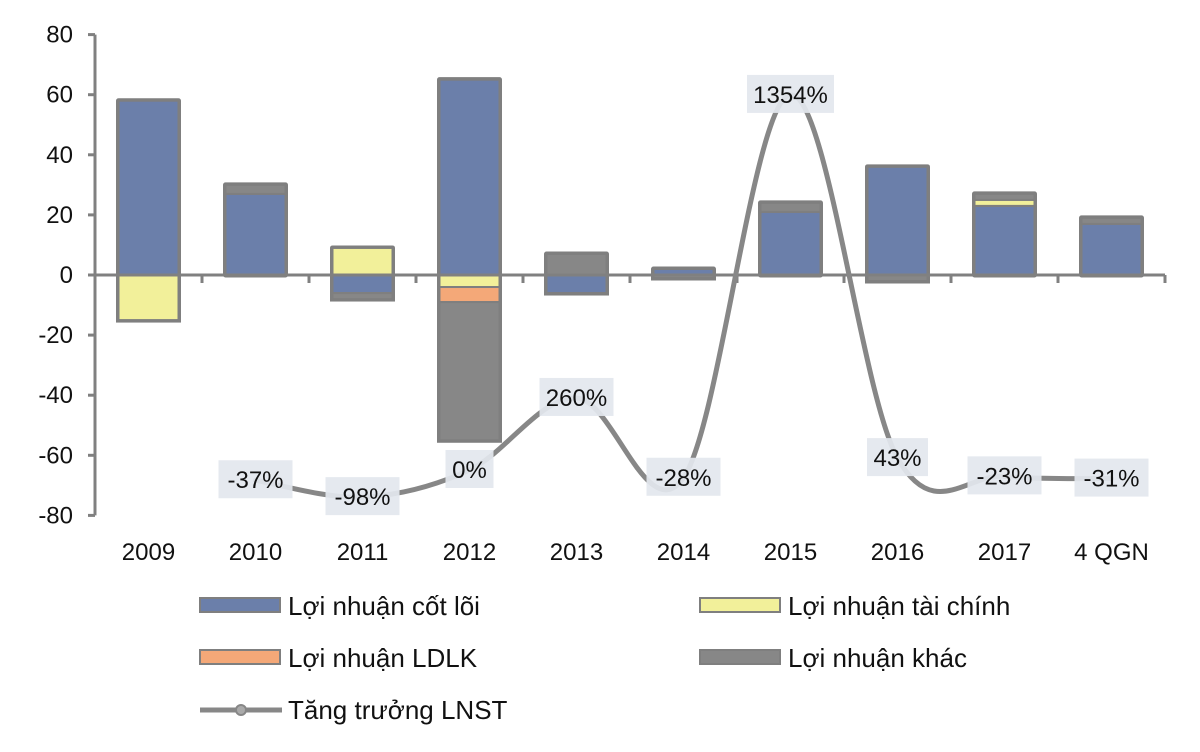  I want to click on y-tick-label: -60, so click(55, 455).